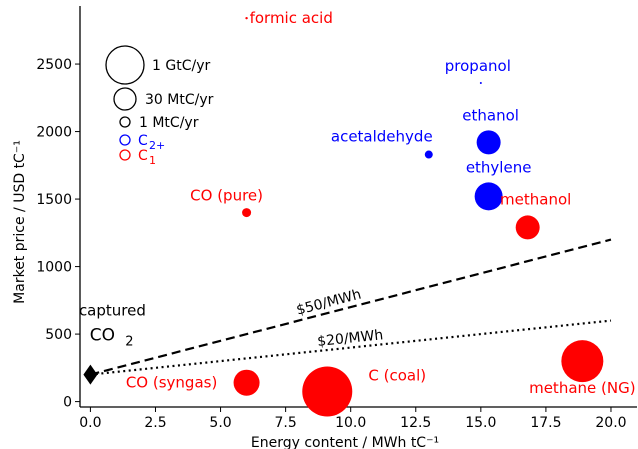  I want to click on x-tick-label: 15.0, so click(480, 423).